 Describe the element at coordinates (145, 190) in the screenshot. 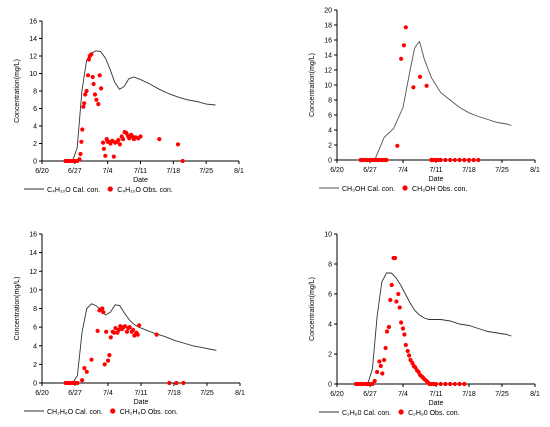

I see `legend-label: C₄H₁₀O Obs. con.` at that location.